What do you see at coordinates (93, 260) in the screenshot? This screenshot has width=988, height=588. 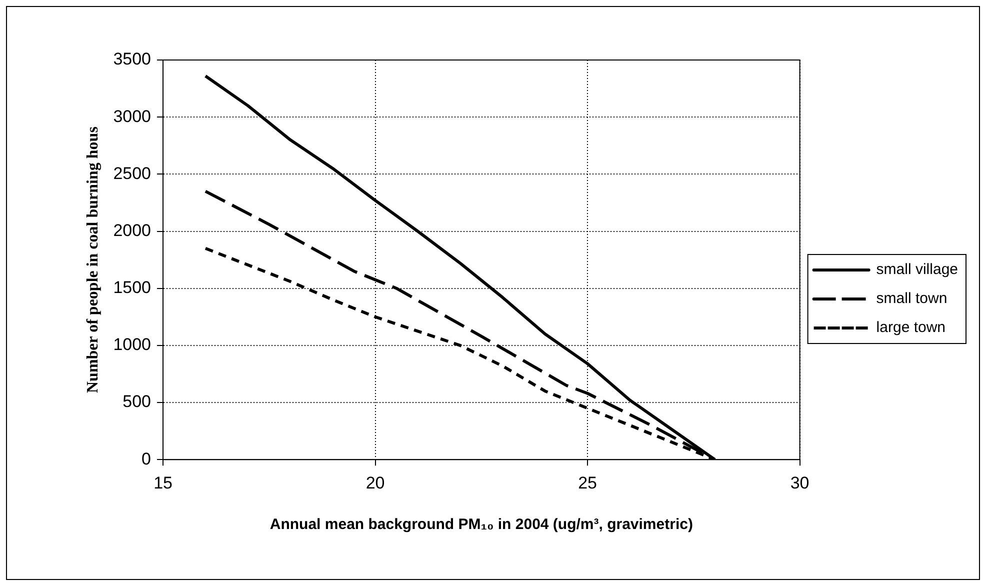 I see `y-axis-title: Number of people in coal burning hous` at bounding box center [93, 260].